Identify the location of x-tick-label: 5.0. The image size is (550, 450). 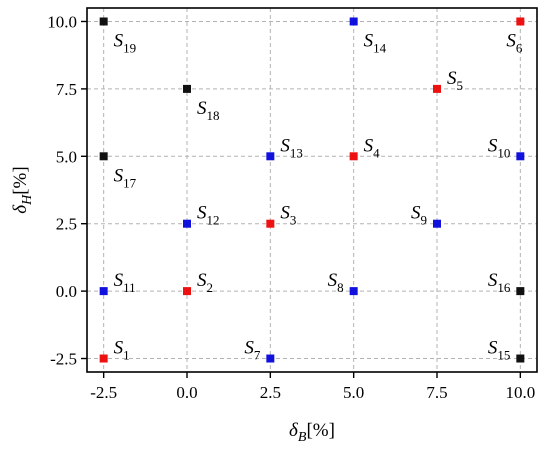
(353, 392).